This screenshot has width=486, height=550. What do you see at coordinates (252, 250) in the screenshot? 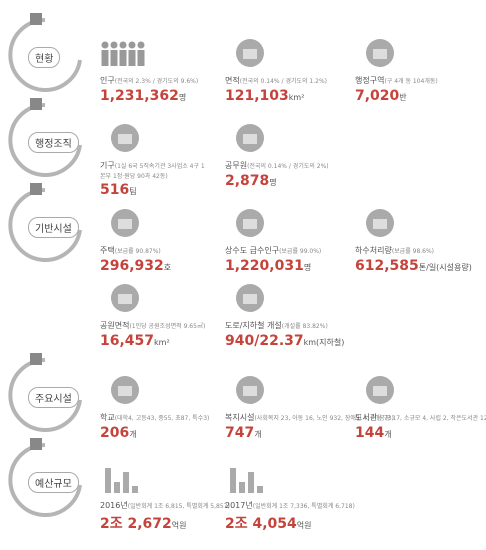
I see `label: 상수도 급수인구` at bounding box center [252, 250].